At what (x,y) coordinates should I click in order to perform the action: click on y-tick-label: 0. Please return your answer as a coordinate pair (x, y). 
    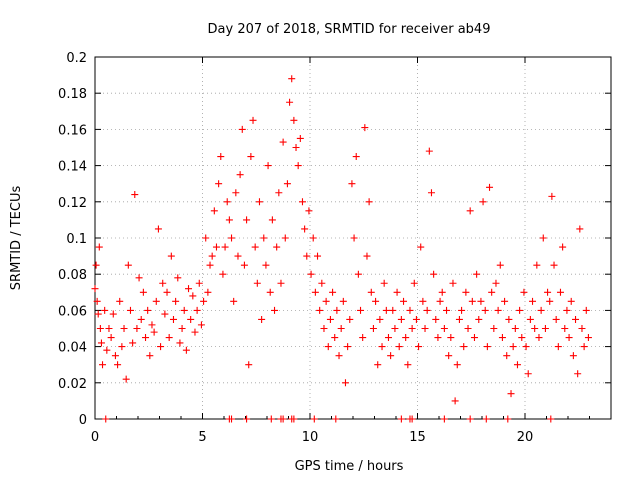
    Looking at the image, I should click on (83, 420).